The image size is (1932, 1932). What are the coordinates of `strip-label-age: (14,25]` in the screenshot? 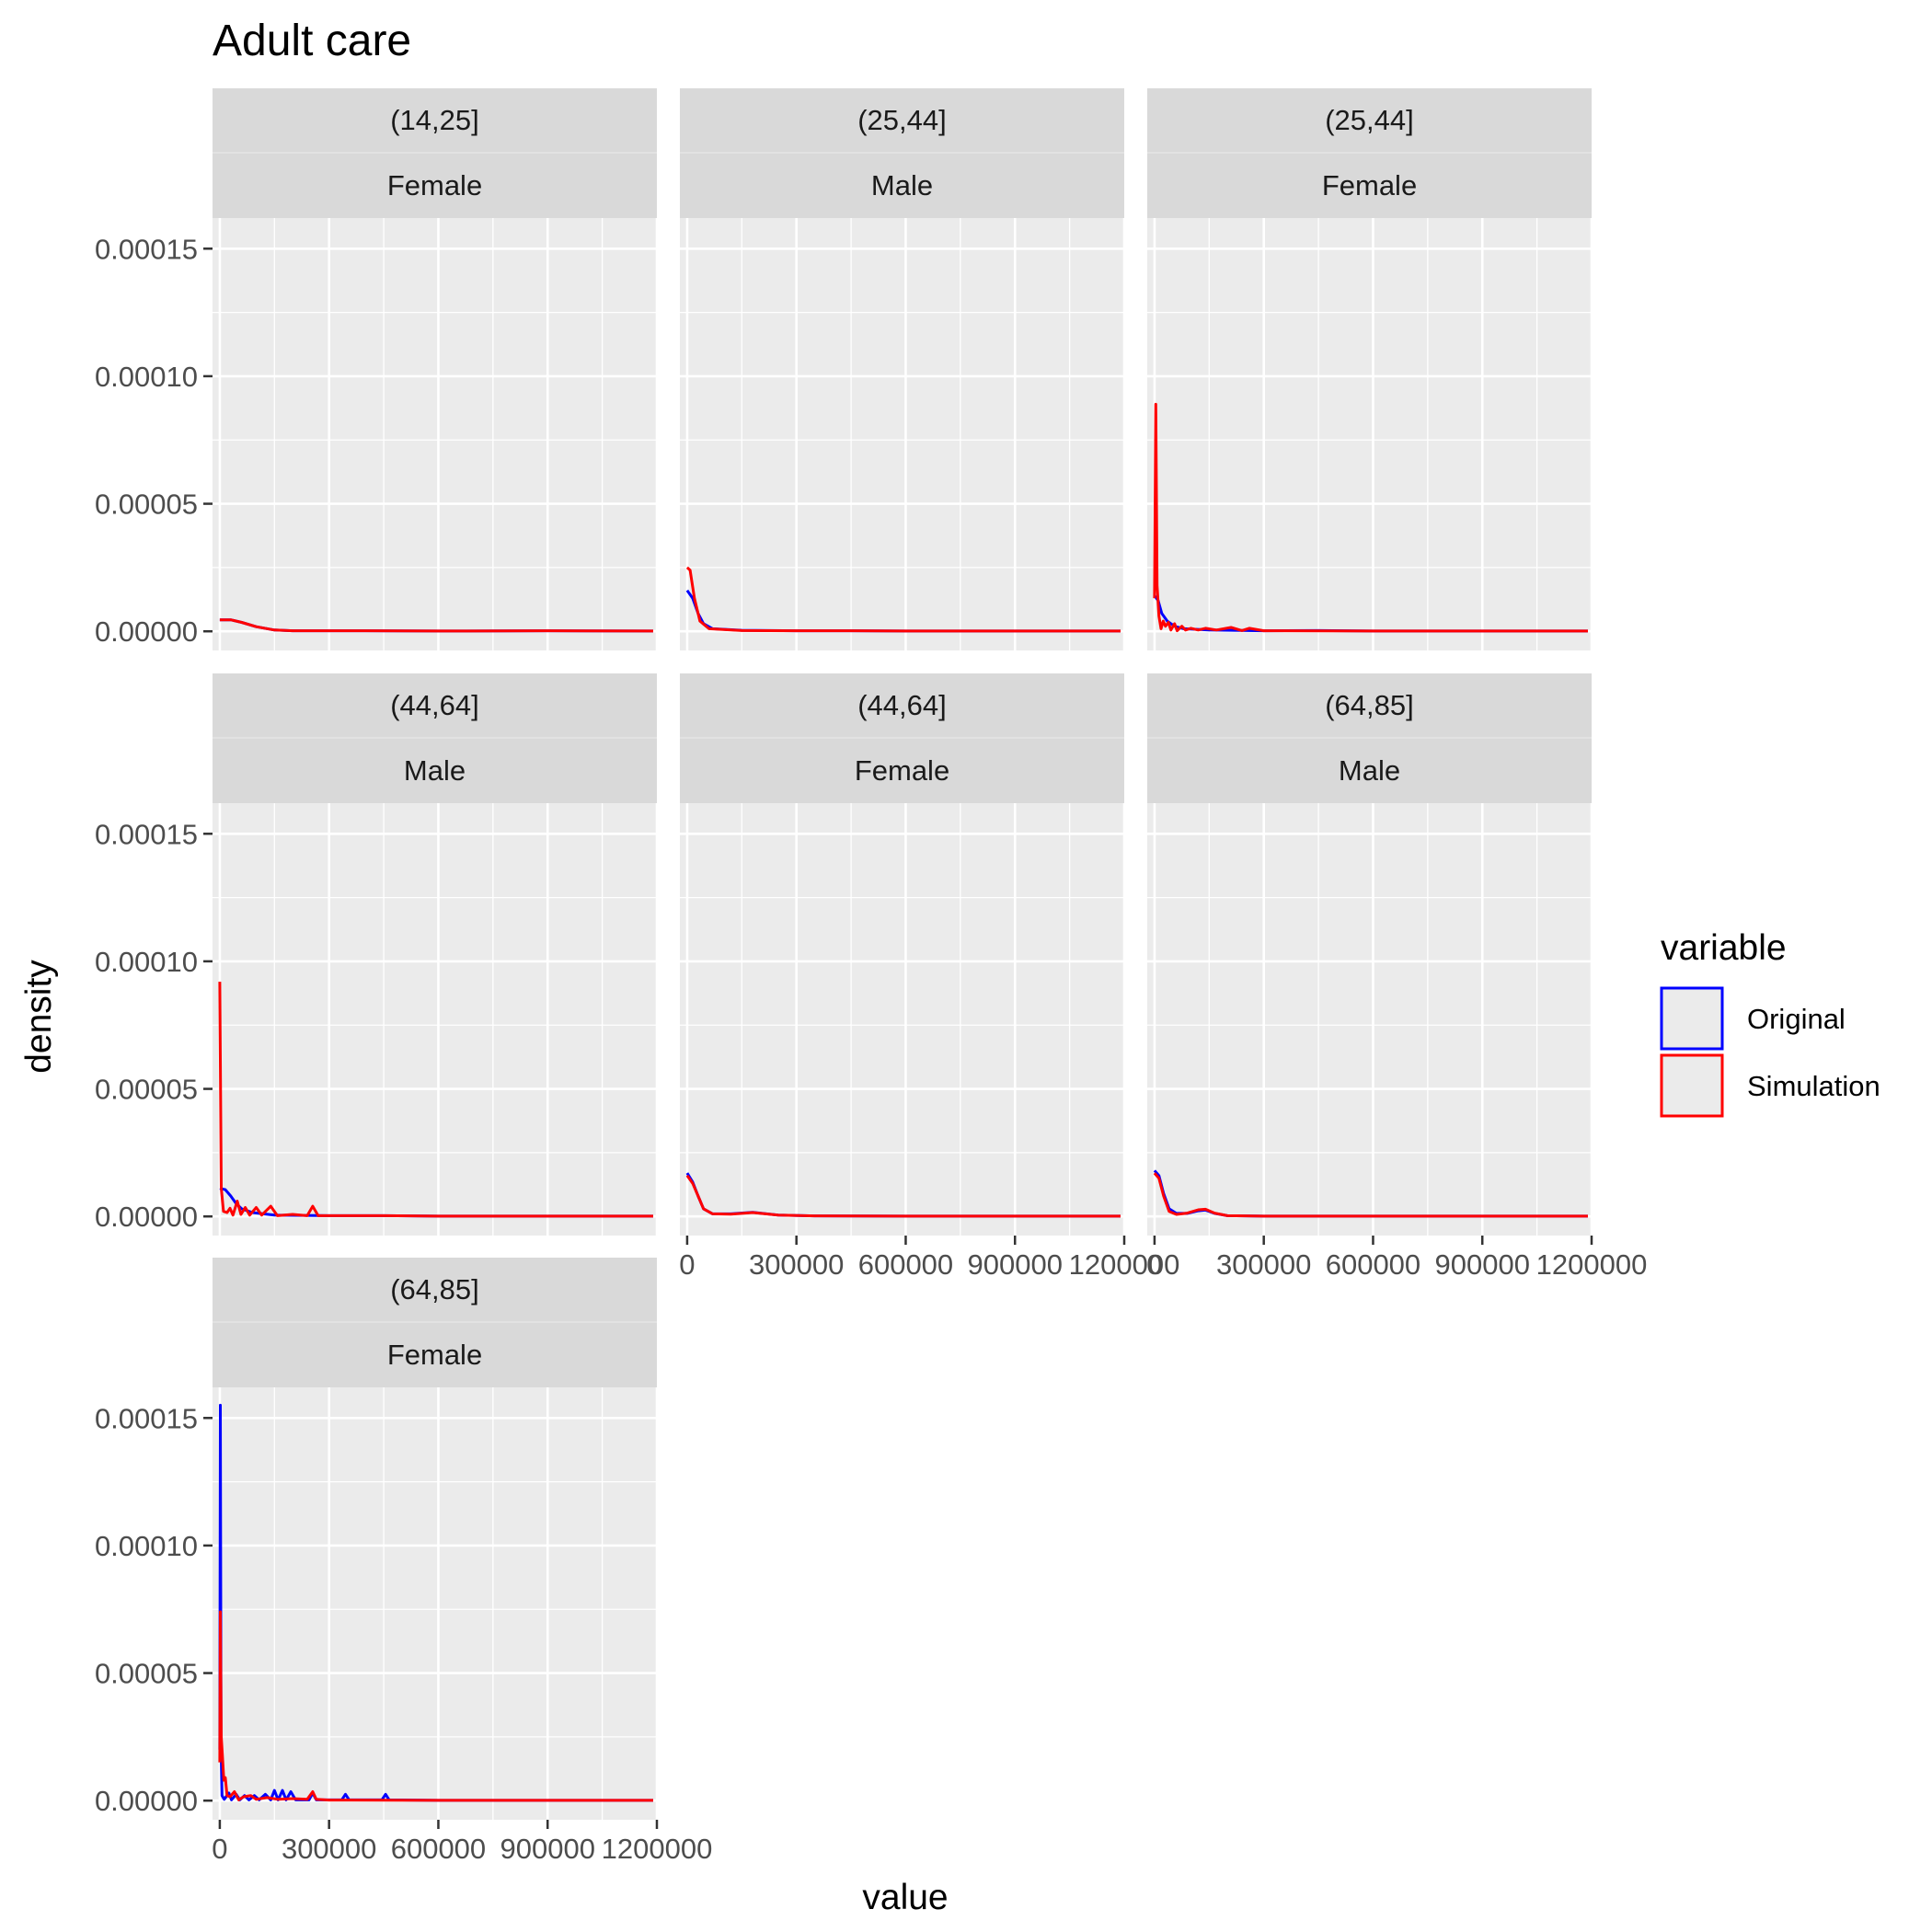 It's located at (434, 120).